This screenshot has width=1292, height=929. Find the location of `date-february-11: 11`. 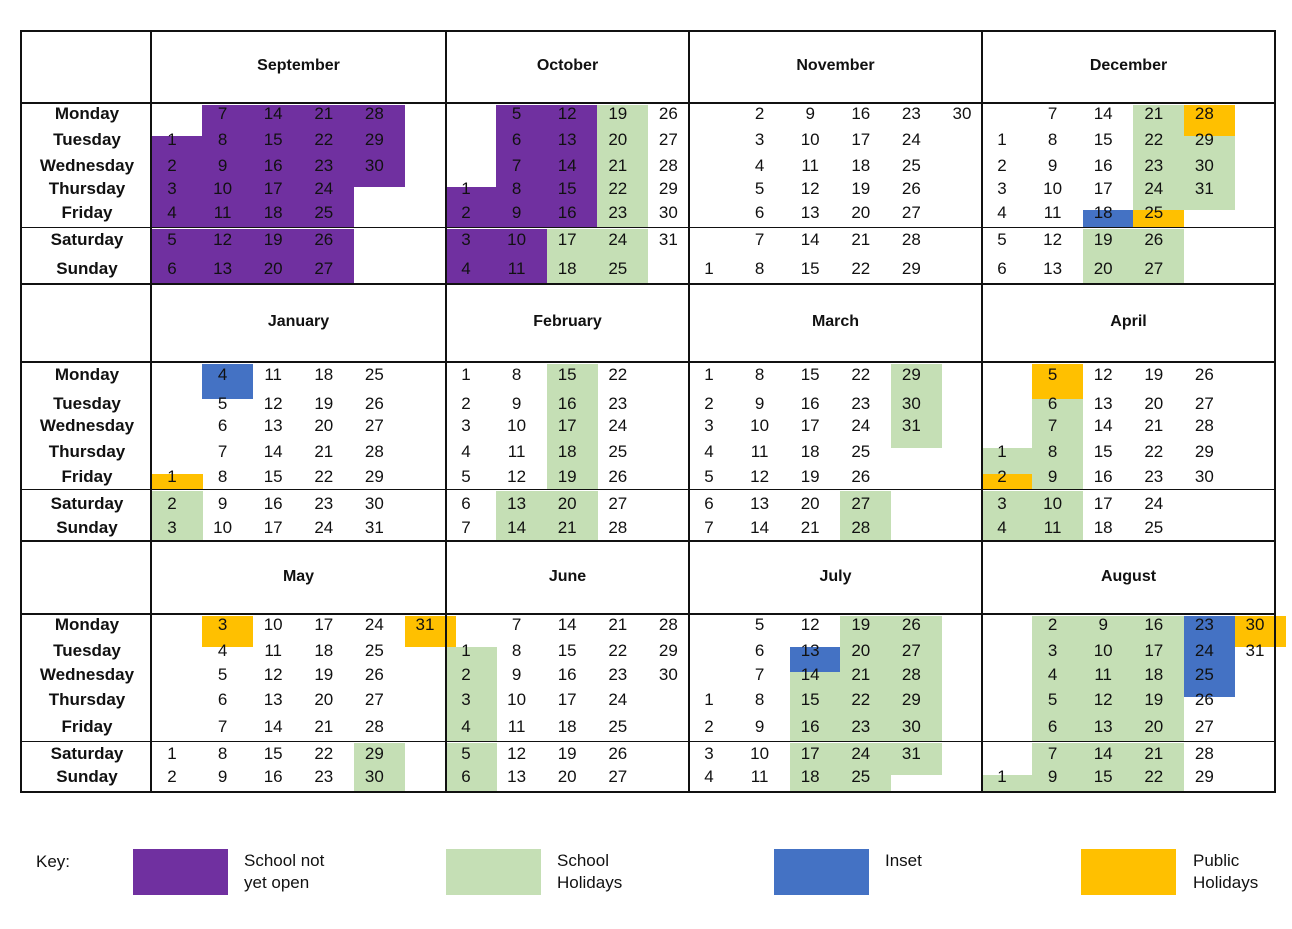

date-february-11: 11 is located at coordinates (516, 451).